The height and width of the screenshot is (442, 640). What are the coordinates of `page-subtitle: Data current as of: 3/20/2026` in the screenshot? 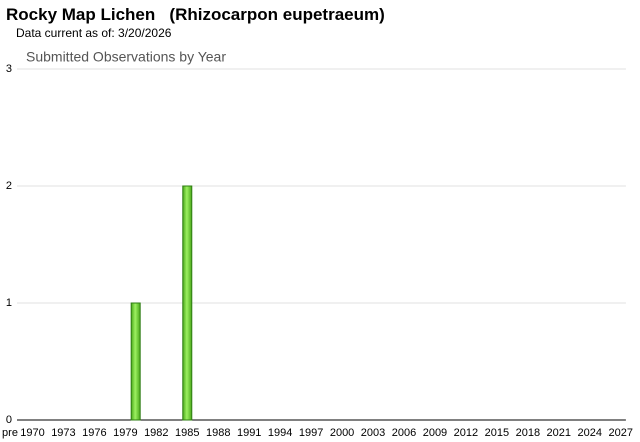 It's located at (94, 33).